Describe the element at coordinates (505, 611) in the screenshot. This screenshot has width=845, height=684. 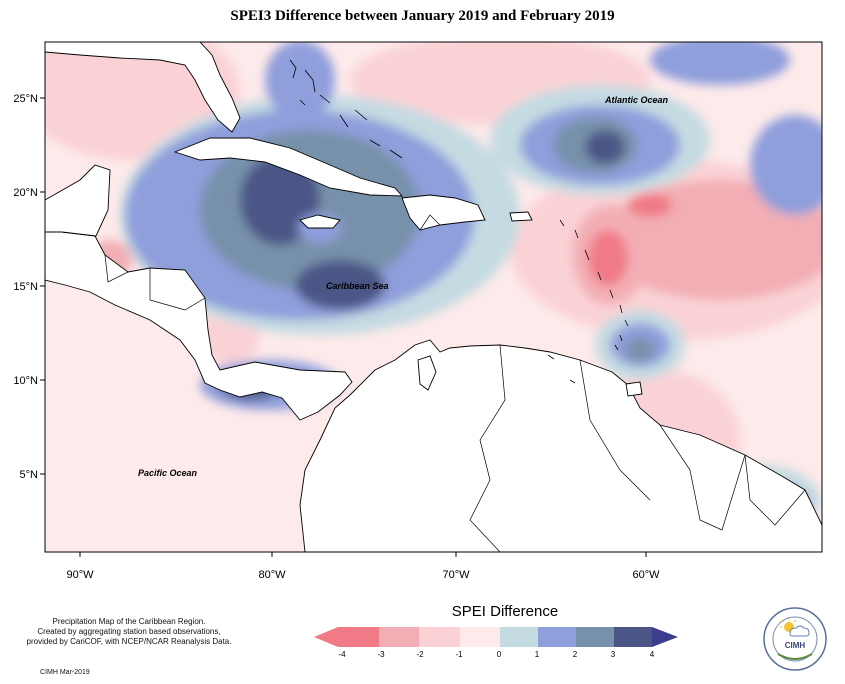
I see `legend-title: SPEI Difference` at that location.